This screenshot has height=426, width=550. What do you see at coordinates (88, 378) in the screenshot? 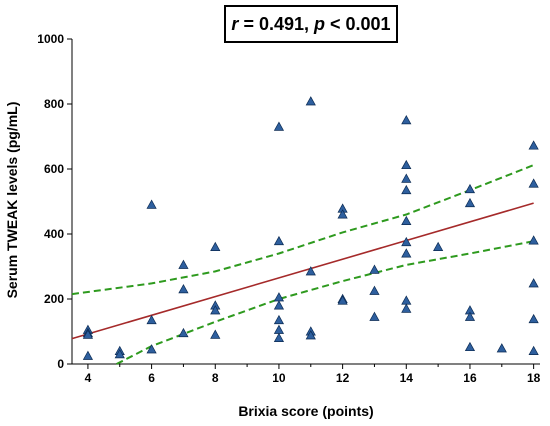
I see `x-tick-label: 4` at bounding box center [88, 378].